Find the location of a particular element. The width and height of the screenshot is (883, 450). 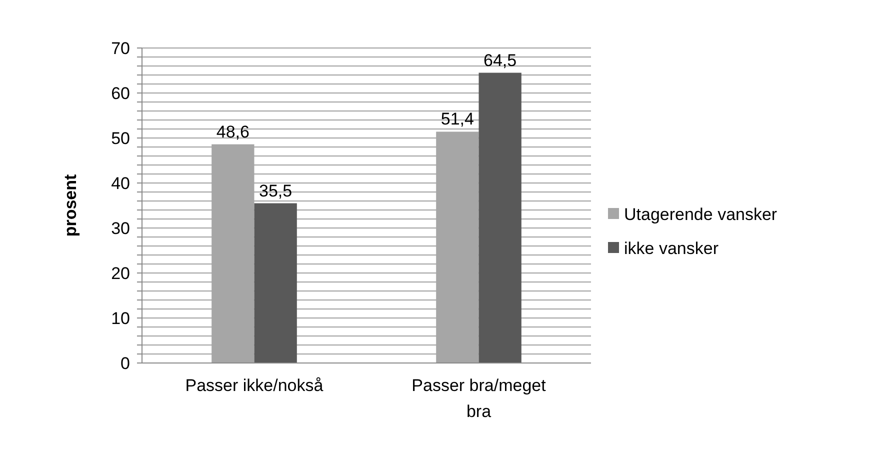

y-tick-label: 50 is located at coordinates (120, 138).